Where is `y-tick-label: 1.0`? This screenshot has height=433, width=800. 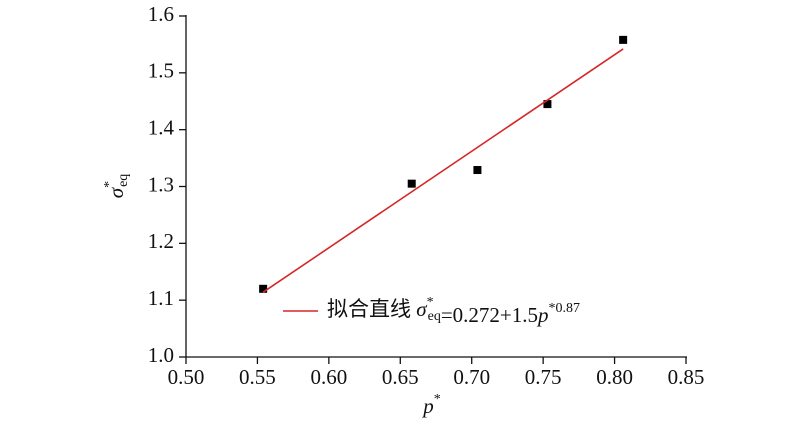
y-tick-label: 1.0 is located at coordinates (161, 355).